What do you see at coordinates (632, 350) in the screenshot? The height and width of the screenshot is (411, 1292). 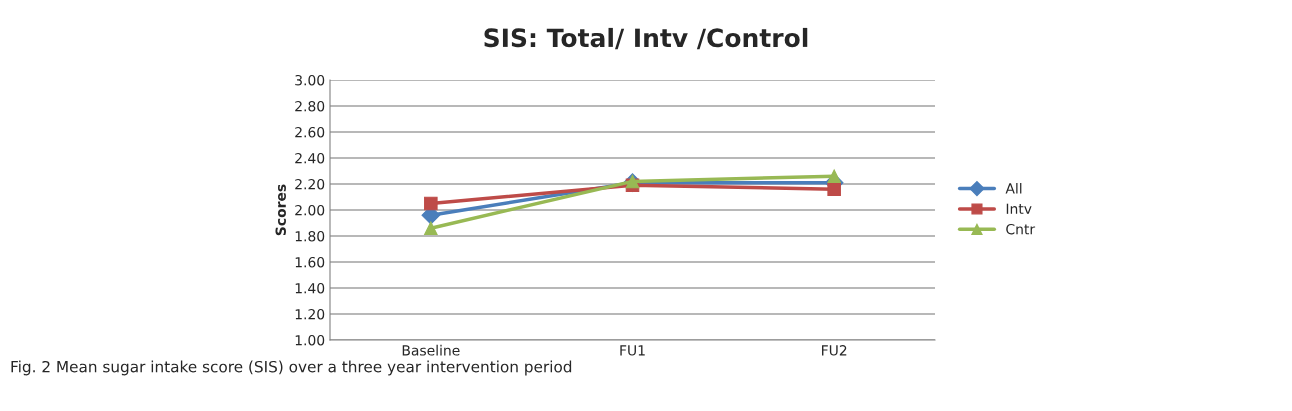 I see `x-tick-label: FU1` at bounding box center [632, 350].